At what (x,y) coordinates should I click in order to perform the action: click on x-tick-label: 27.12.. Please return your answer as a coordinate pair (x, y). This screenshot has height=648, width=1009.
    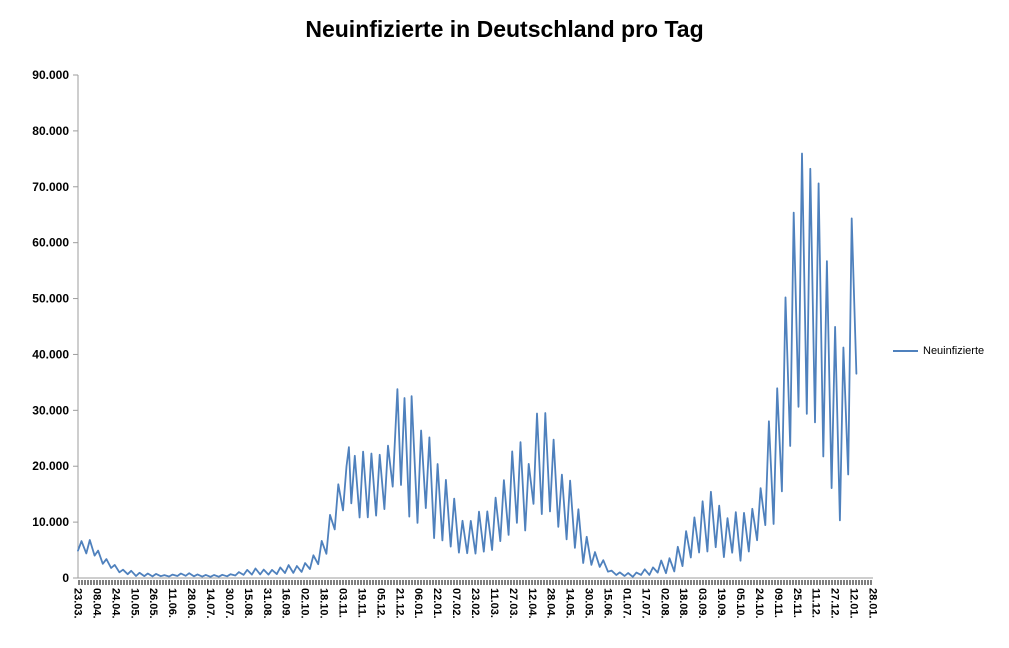
    Looking at the image, I should click on (835, 603).